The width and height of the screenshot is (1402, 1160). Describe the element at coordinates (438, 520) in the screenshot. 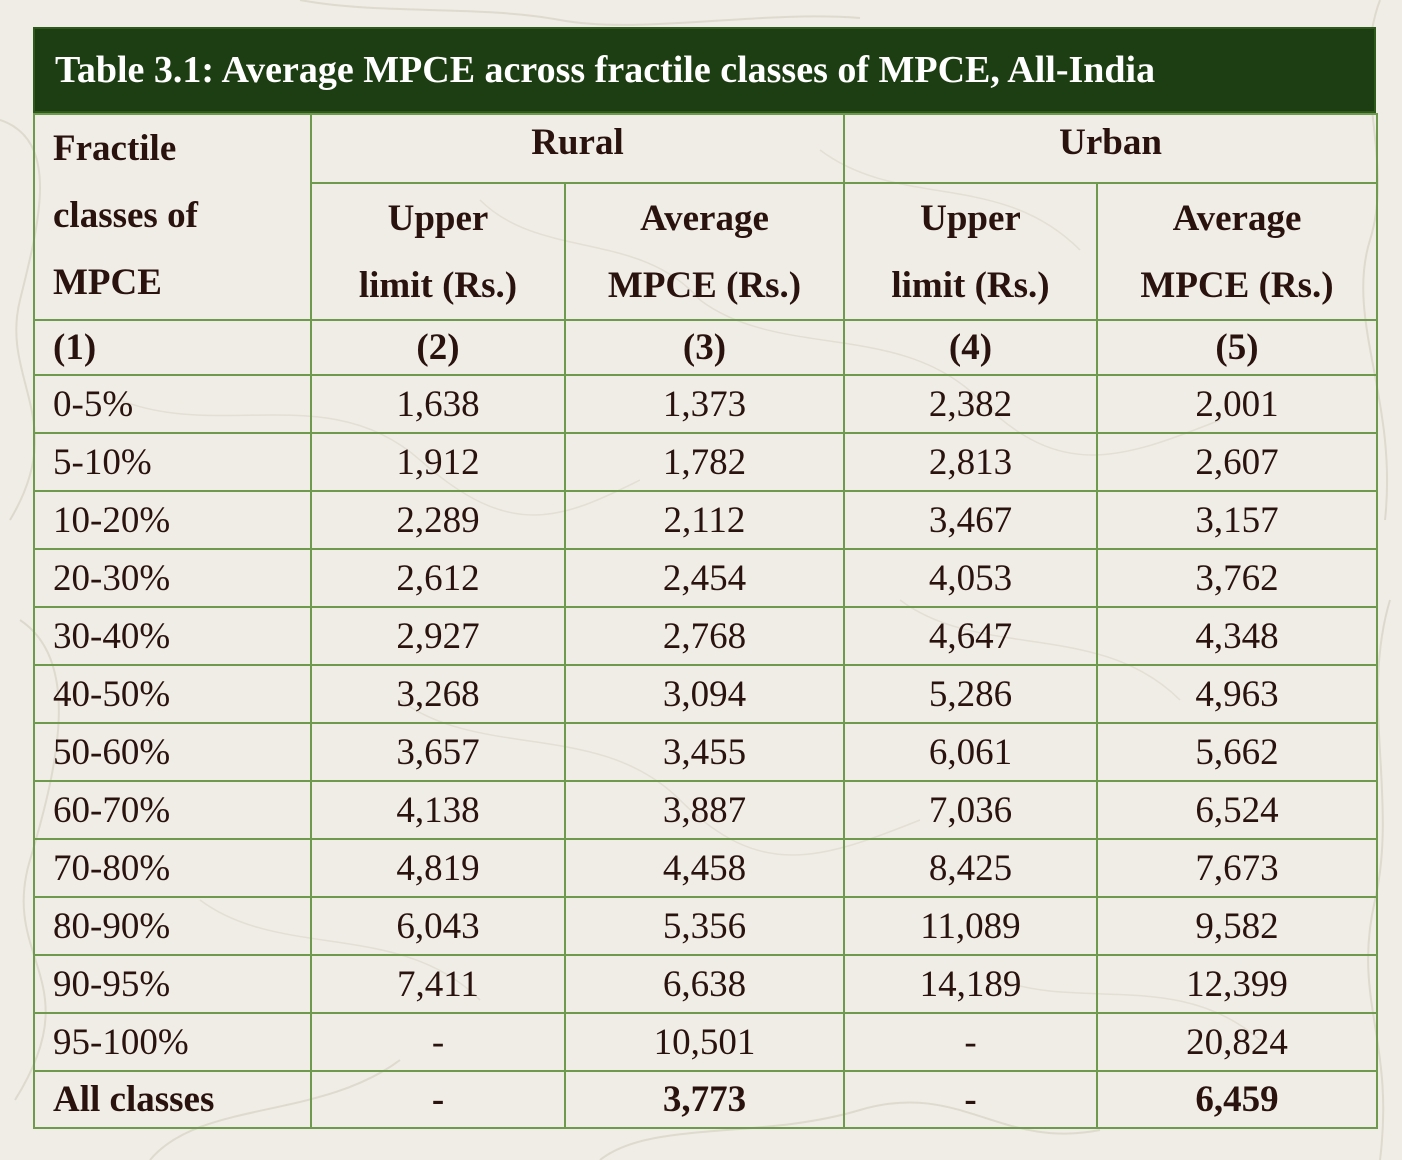

I see `rural-upper-cell: 2,289` at that location.